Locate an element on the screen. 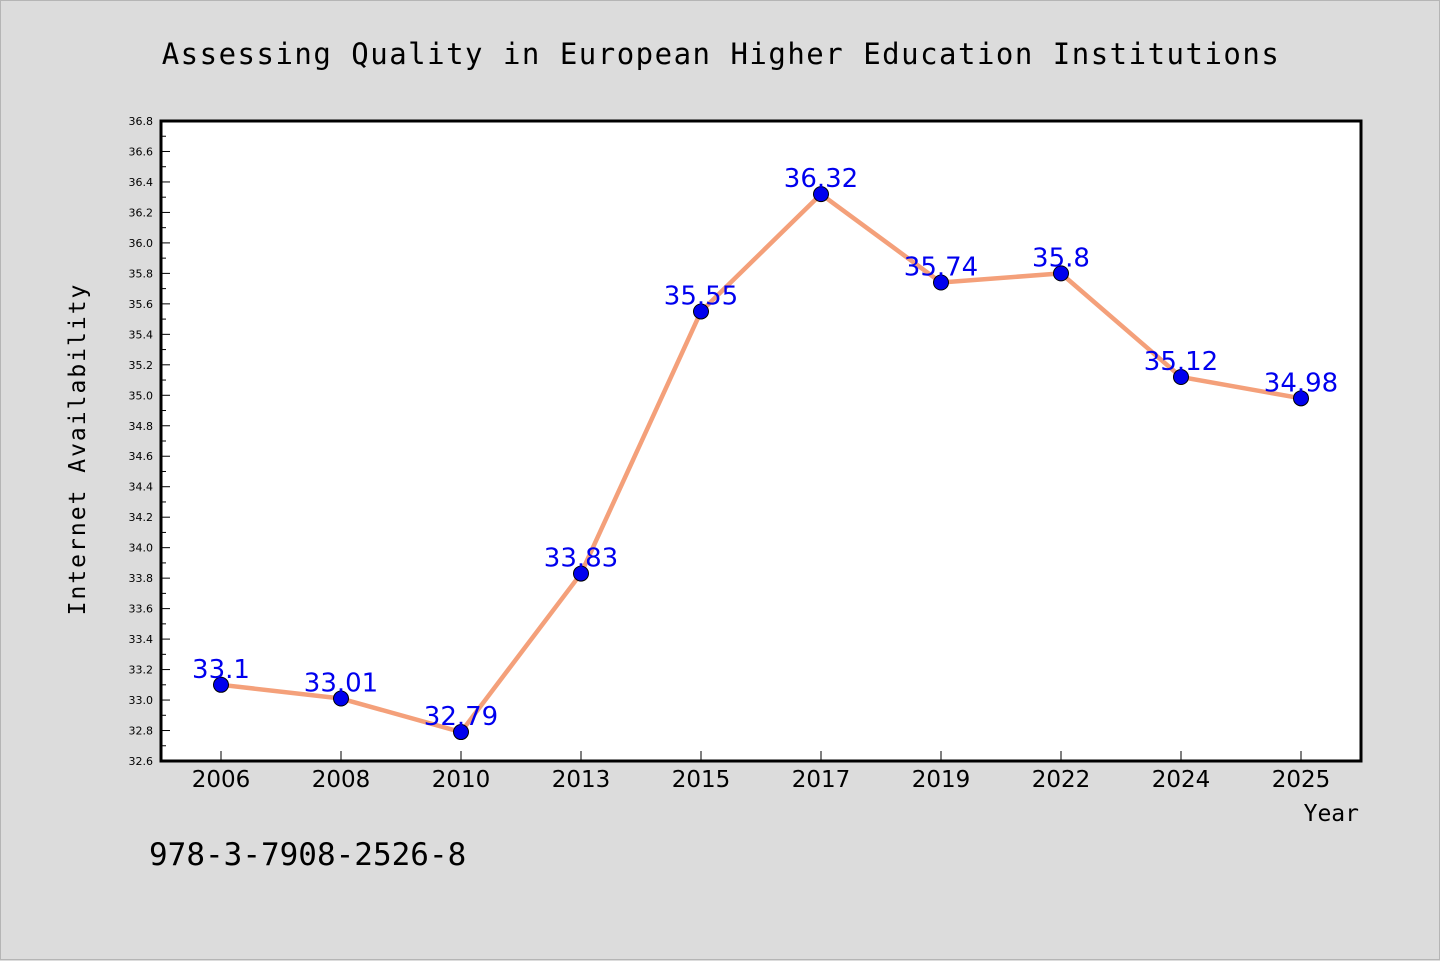 The height and width of the screenshot is (961, 1440). x-tick-label: 2013 is located at coordinates (581, 780).